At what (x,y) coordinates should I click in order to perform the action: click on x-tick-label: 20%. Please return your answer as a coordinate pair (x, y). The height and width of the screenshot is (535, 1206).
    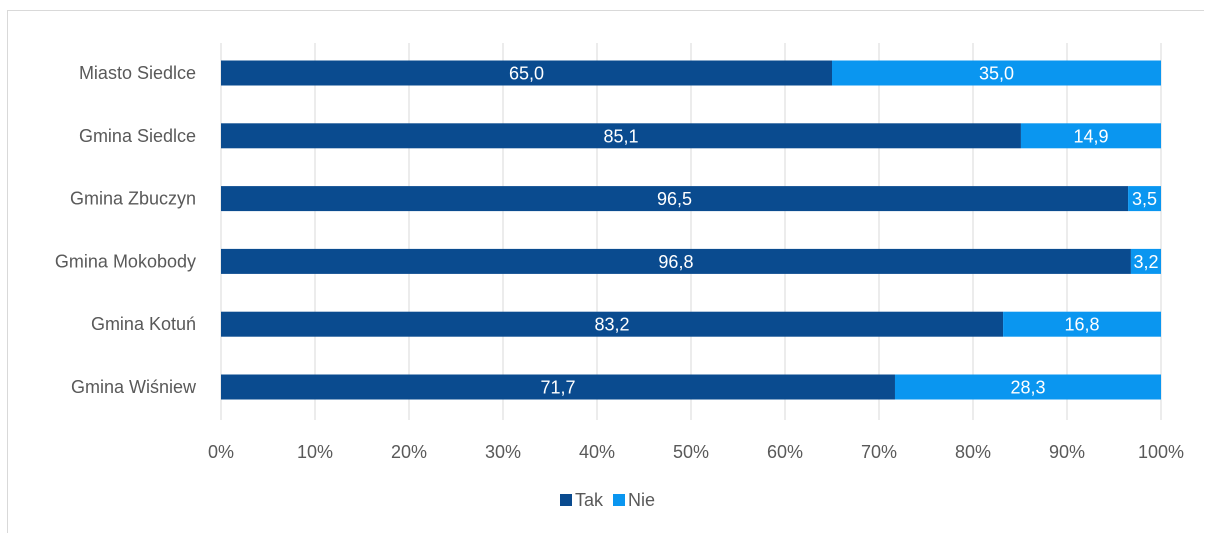
    Looking at the image, I should click on (409, 452).